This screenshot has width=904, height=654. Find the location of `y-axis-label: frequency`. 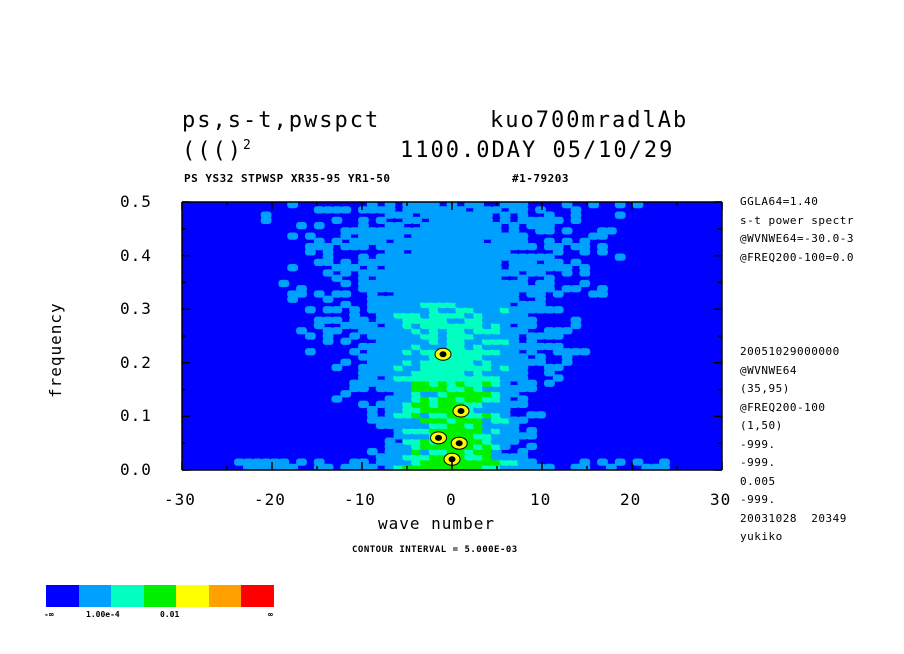

y-axis-label: frequency is located at coordinates (55, 350).